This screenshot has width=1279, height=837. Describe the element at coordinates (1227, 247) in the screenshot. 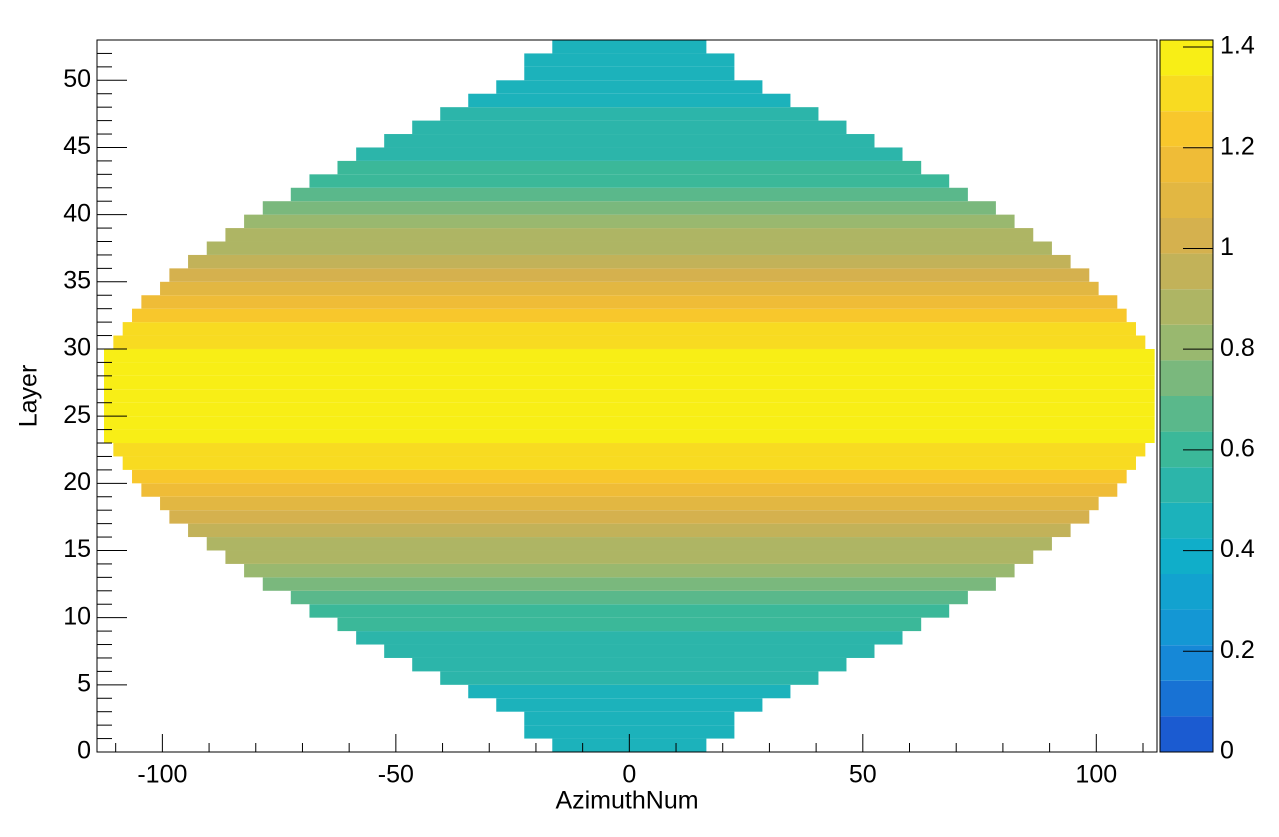

I see `colorbar-tick-label: 1` at that location.